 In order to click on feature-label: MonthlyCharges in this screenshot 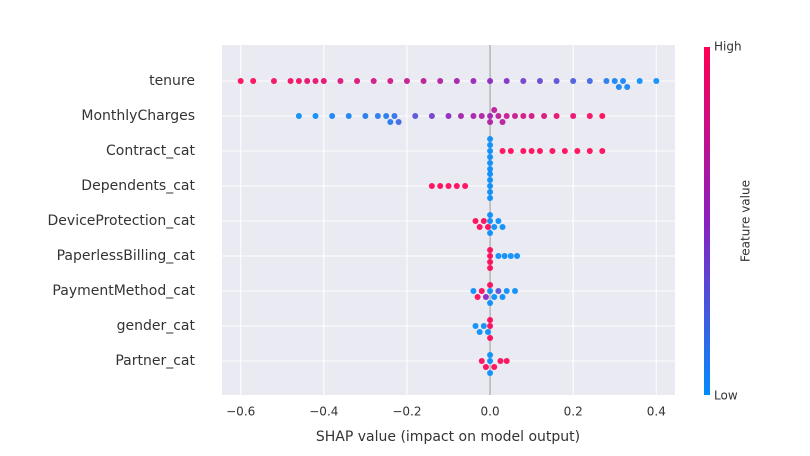, I will do `click(138, 116)`.